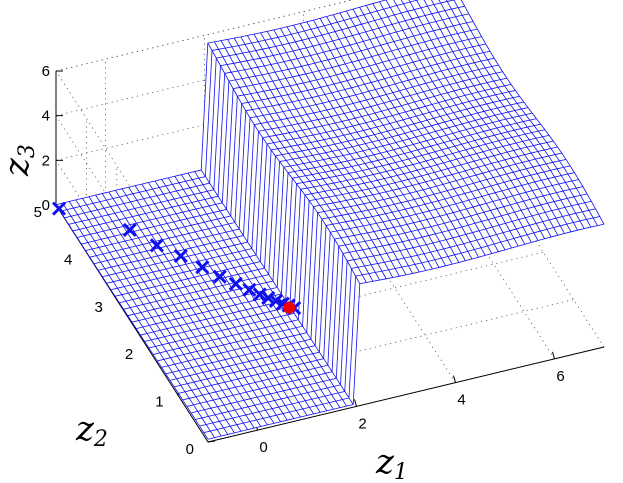  Describe the element at coordinates (277, 287) in the screenshot. I see `mesh-line` at that location.